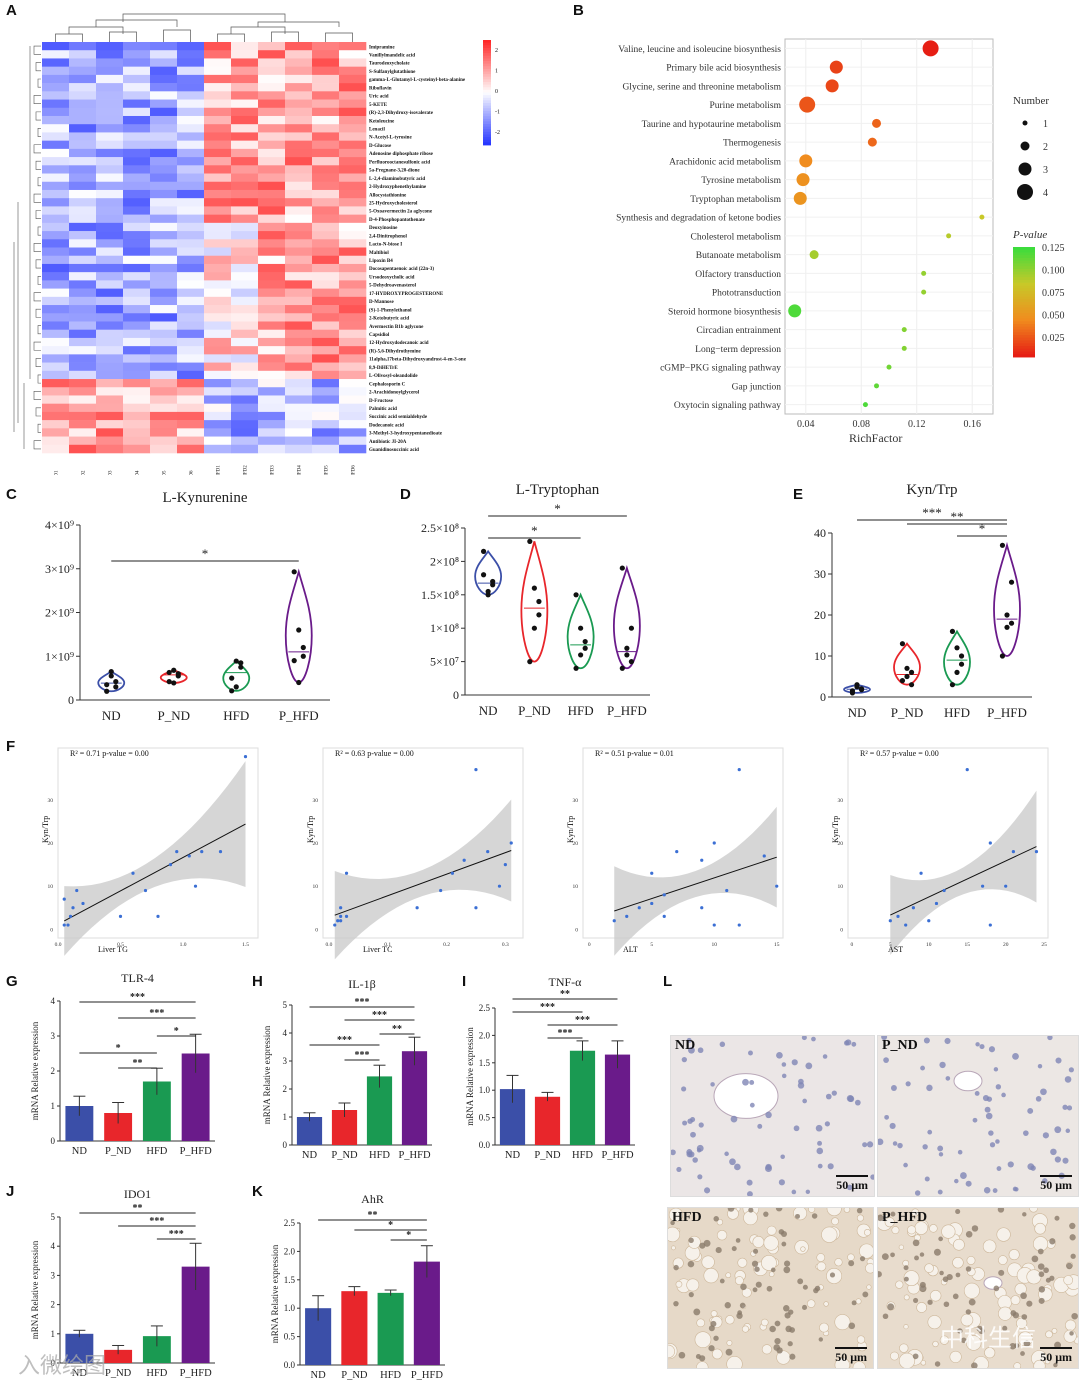 The height and width of the screenshot is (1383, 1080). I want to click on x-tick-label: HFD, so click(236, 715).